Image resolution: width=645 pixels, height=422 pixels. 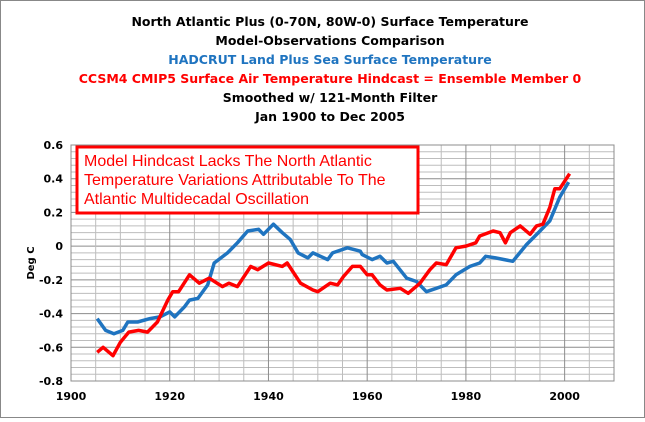 I want to click on y-tick-label: -0.8, so click(x=51, y=381).